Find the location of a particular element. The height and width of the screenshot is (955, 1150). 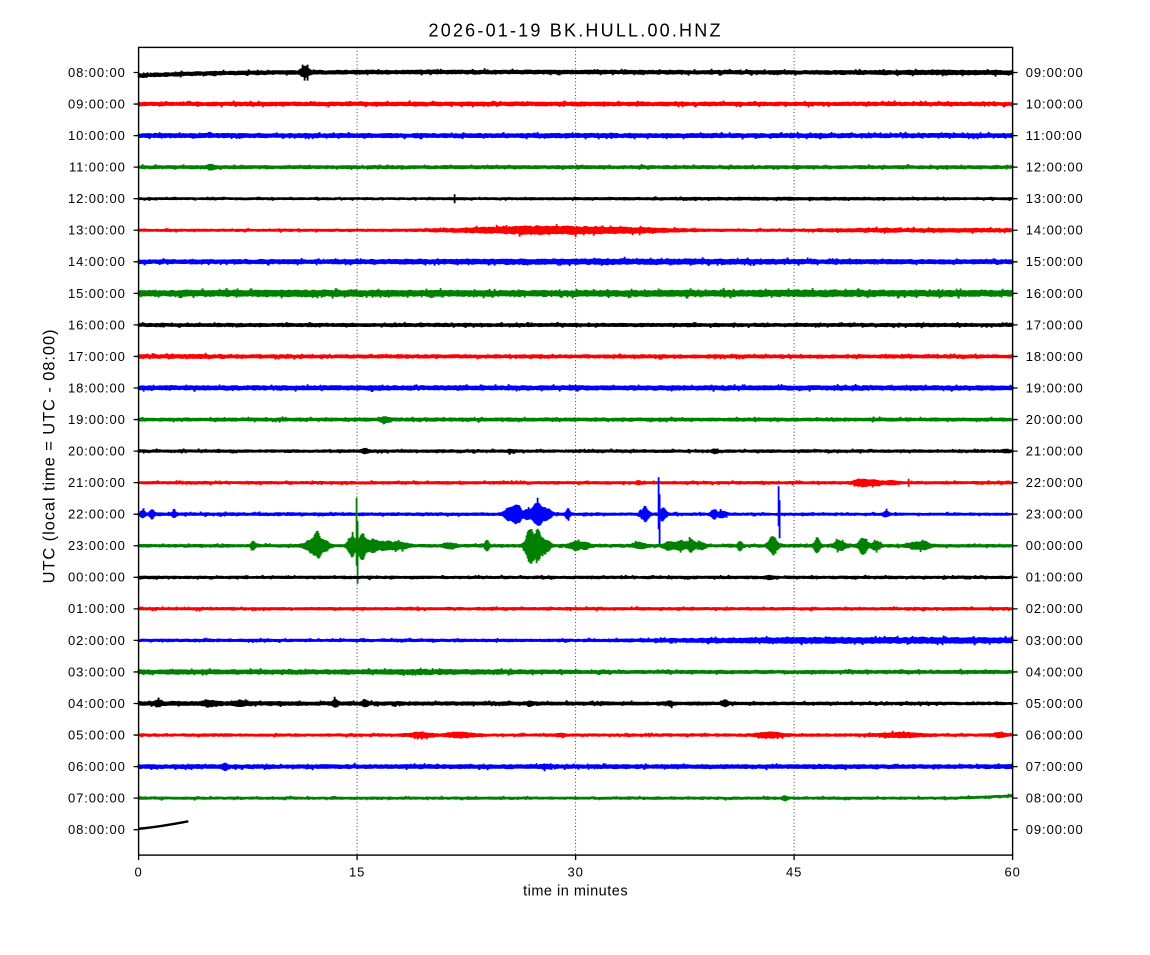

svg-text: UTC (local time = UTC - 08:00) is located at coordinates (50, 456).